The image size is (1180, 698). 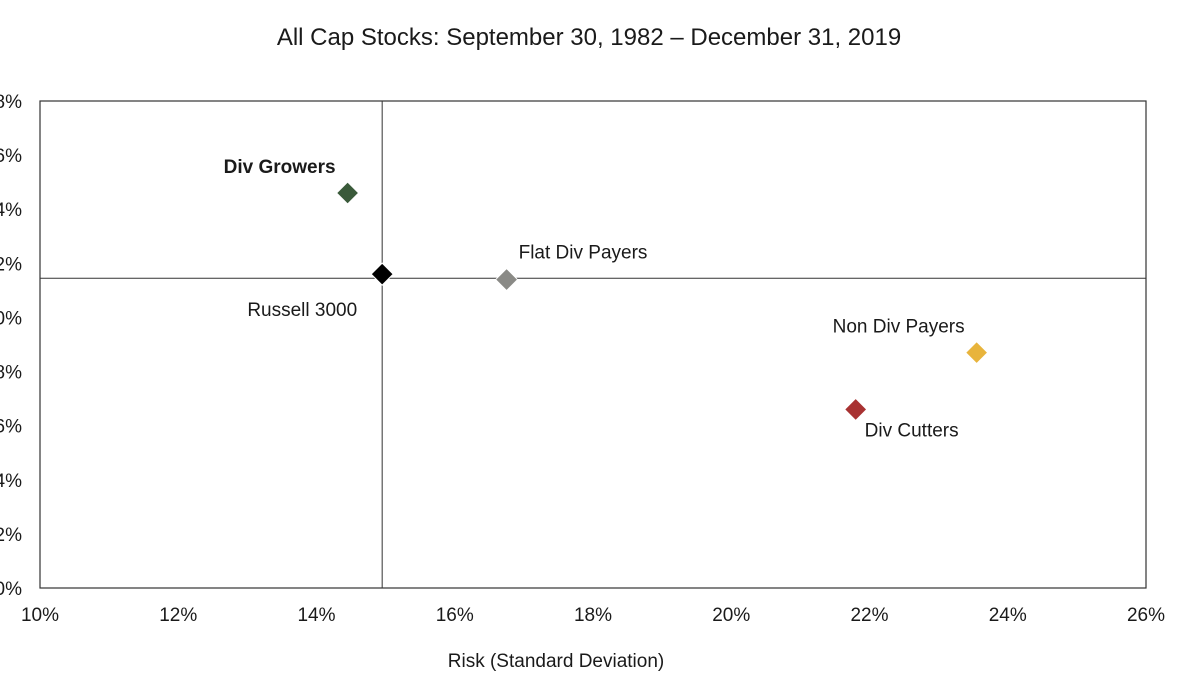 I want to click on y-tick-label: 12%, so click(x=11, y=264).